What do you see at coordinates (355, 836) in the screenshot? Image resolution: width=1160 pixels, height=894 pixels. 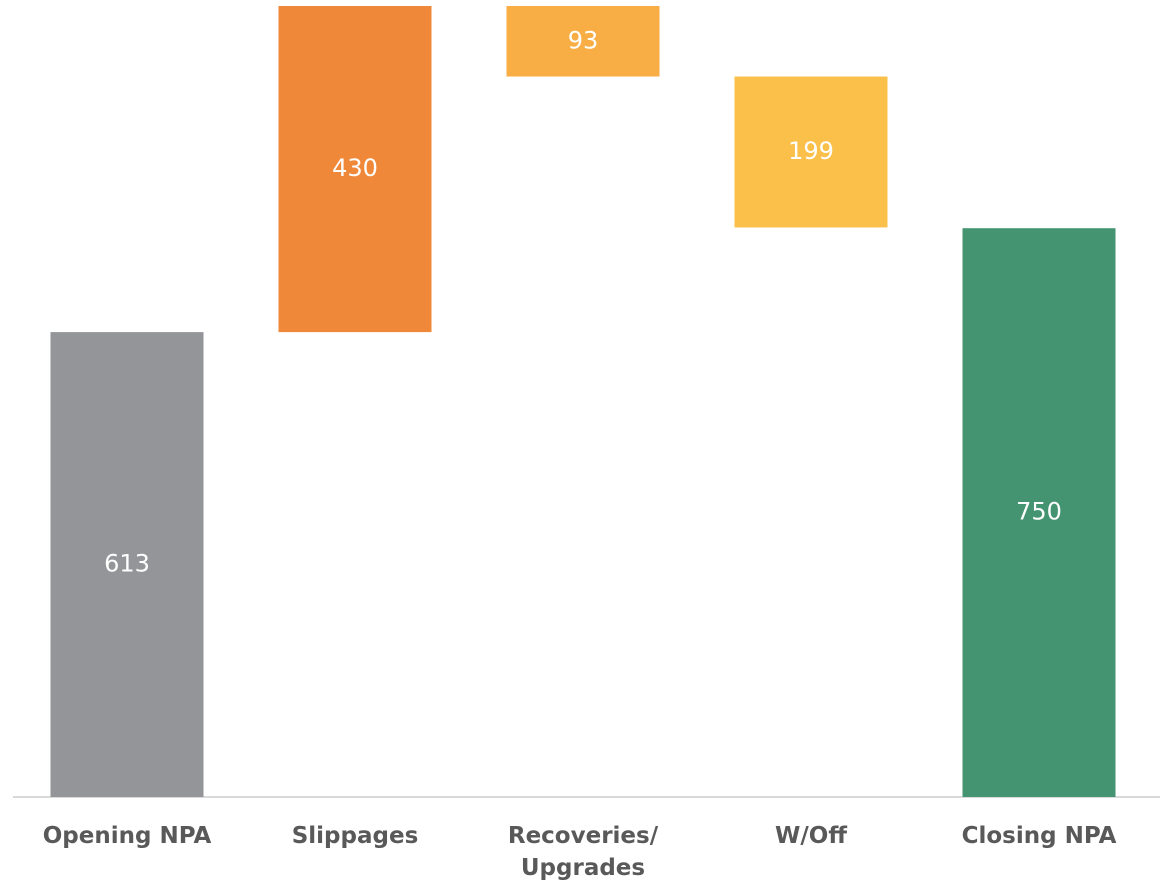 I see `x-tick-label: Slippages` at bounding box center [355, 836].